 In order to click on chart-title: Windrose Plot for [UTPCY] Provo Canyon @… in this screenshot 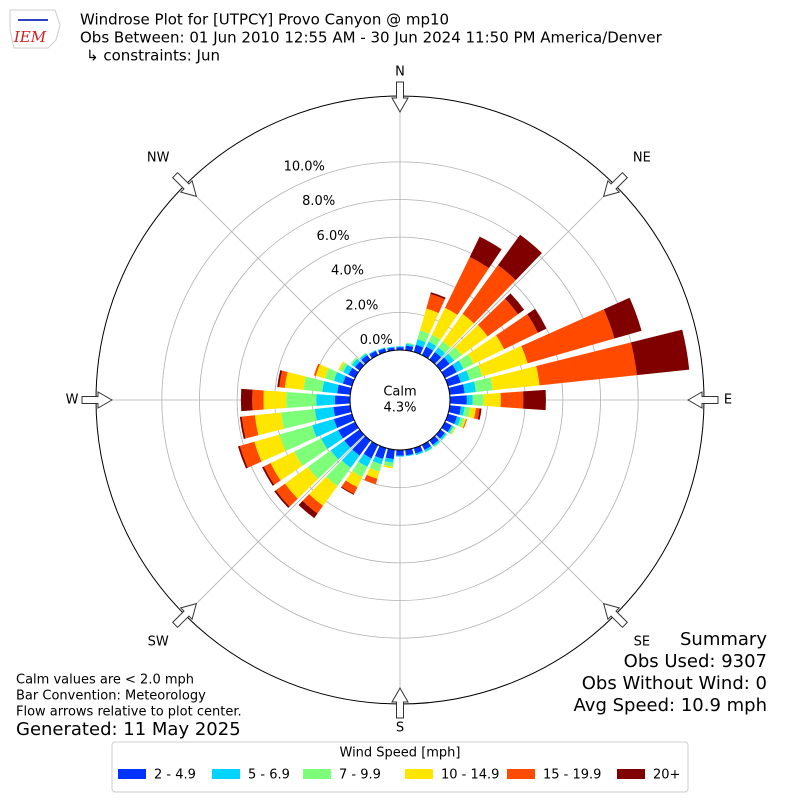, I will do `click(264, 20)`.